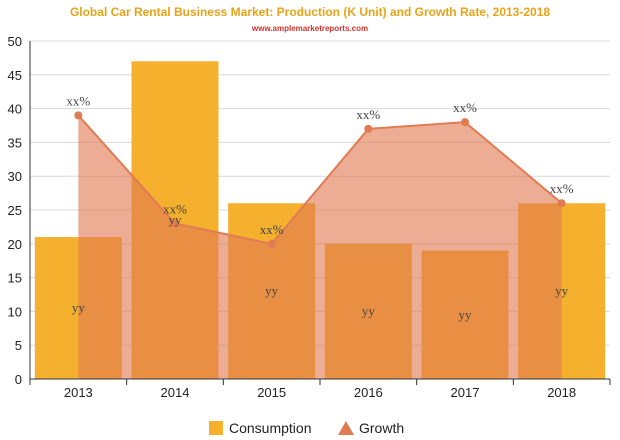 The width and height of the screenshot is (620, 440). What do you see at coordinates (309, 28) in the screenshot?
I see `chart-subtitle: www.amplemarketreports.com` at bounding box center [309, 28].